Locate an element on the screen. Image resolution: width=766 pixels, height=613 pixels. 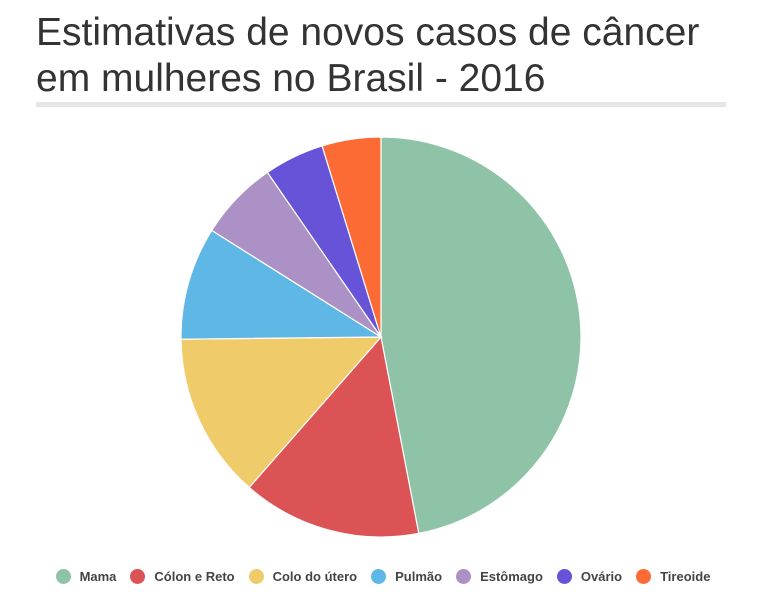
legend-label: Mama is located at coordinates (98, 576).